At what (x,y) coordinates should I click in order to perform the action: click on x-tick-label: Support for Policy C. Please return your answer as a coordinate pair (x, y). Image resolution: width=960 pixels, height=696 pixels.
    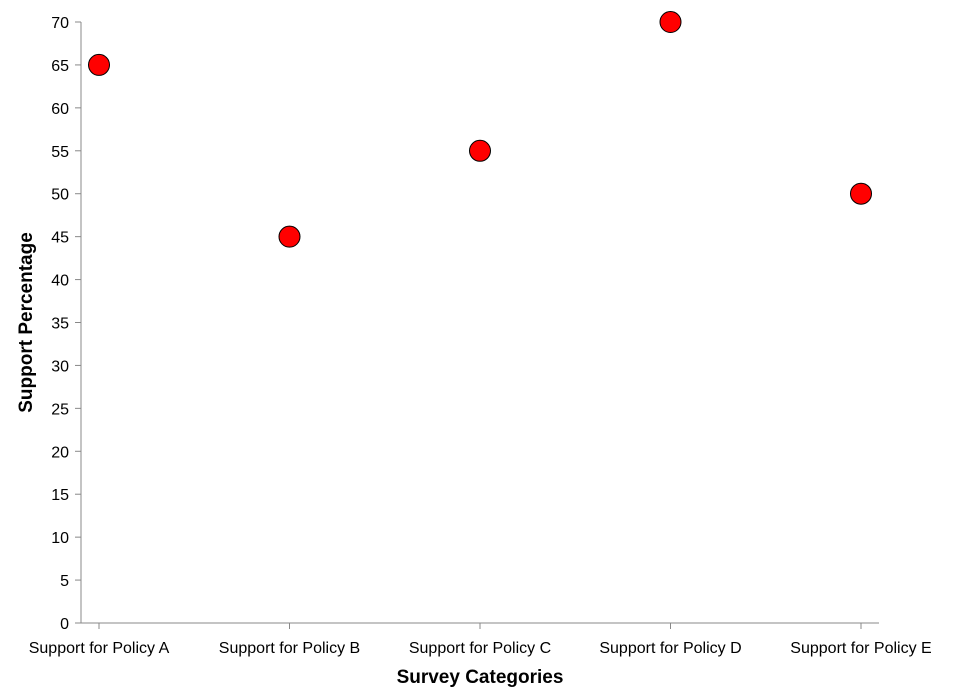
    Looking at the image, I should click on (480, 648).